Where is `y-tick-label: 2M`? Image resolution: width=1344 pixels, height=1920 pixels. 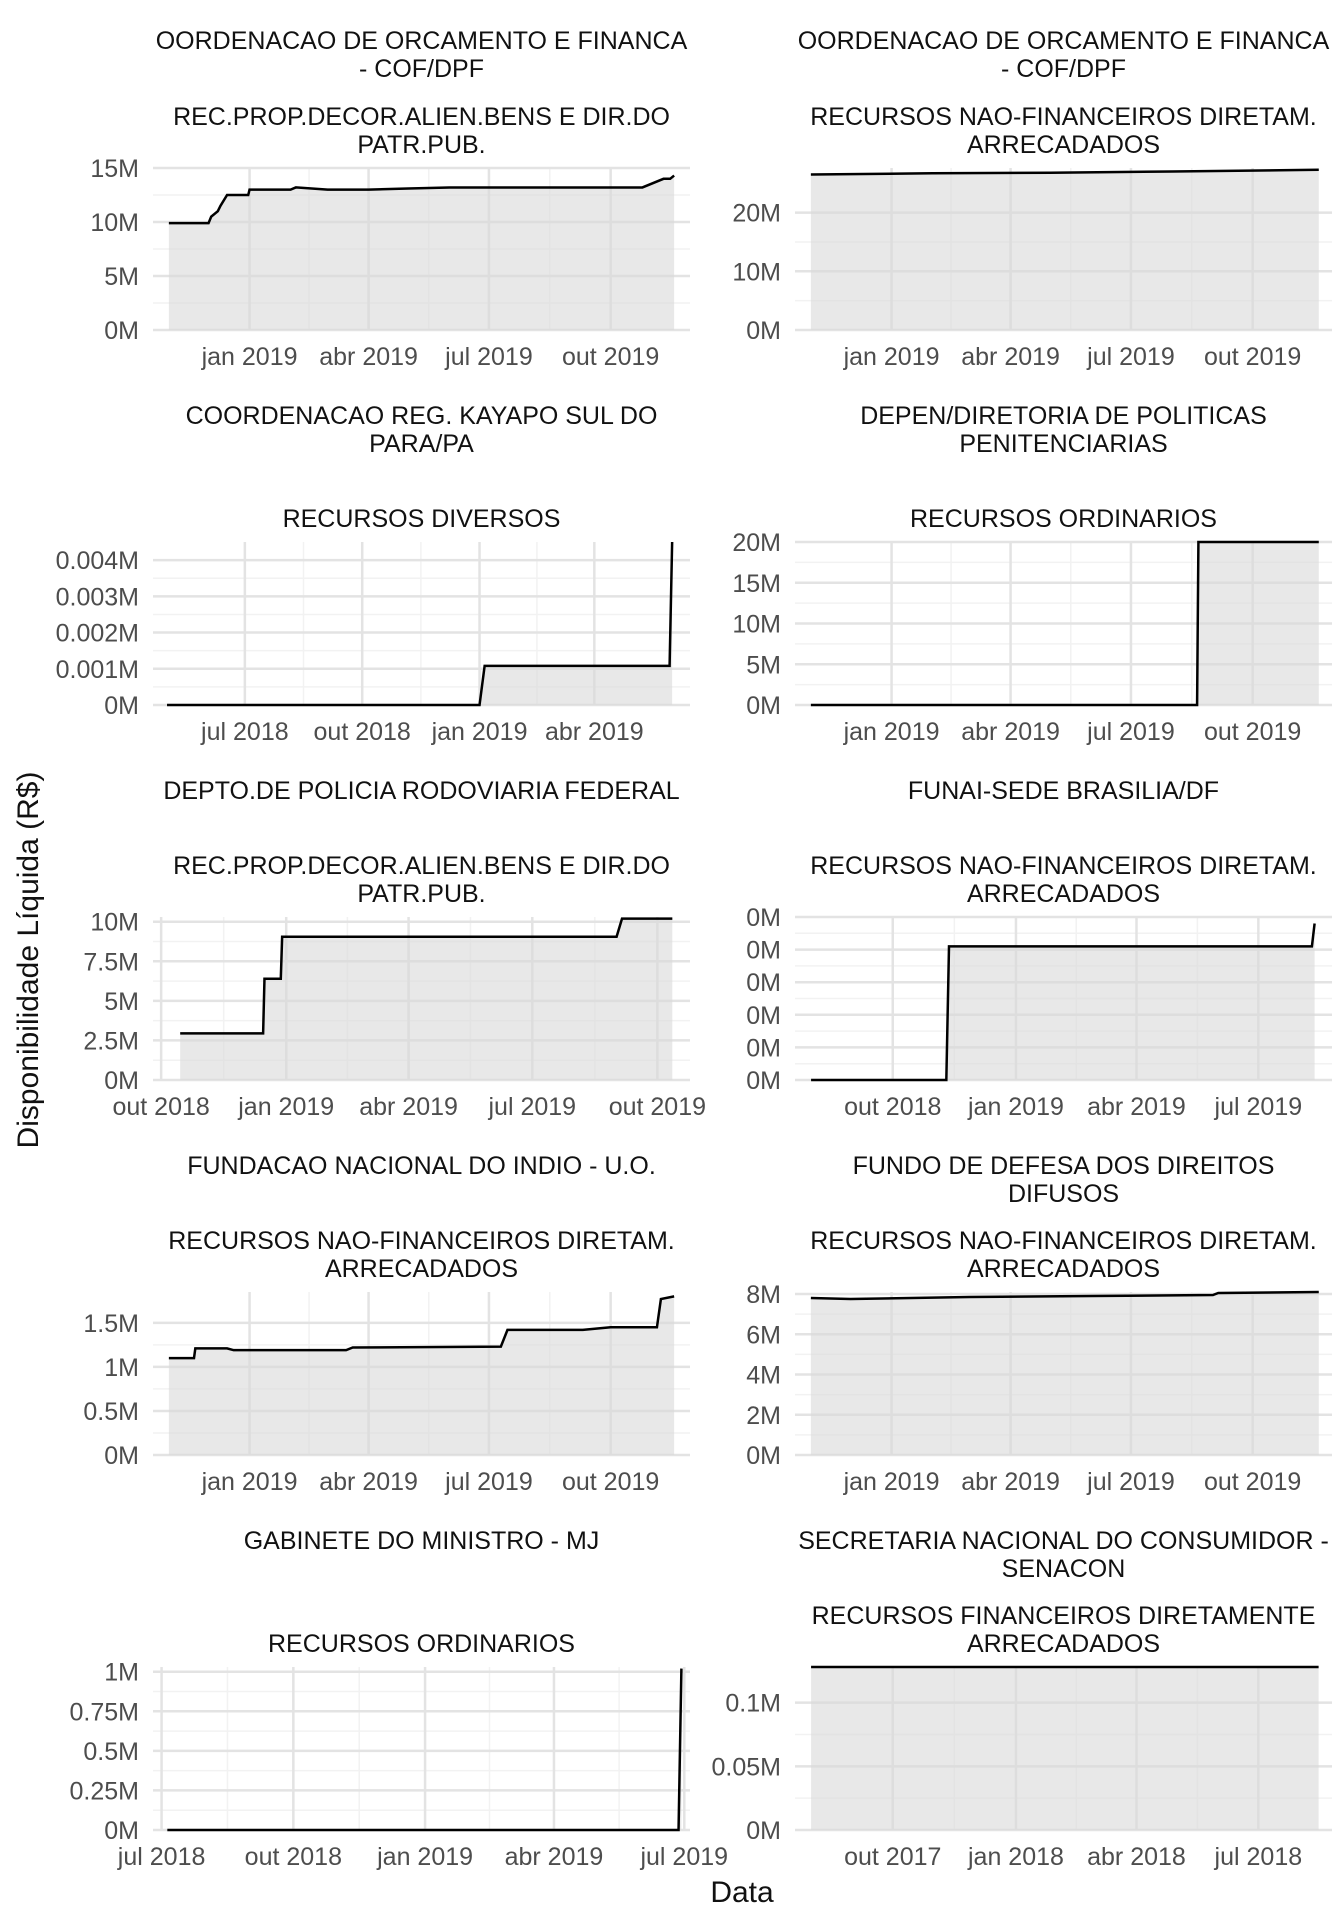
y-tick-label: 2M is located at coordinates (763, 1416).